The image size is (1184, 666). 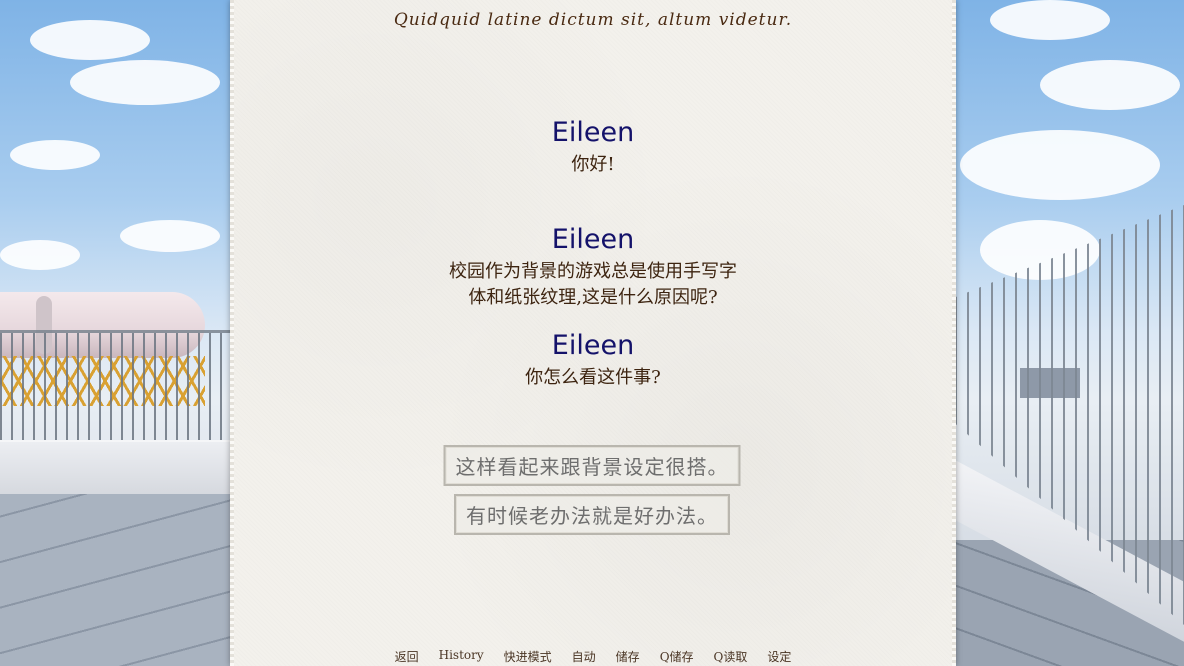 What do you see at coordinates (730, 657) in the screenshot?
I see `quick-menu-quick-load: Q读取` at bounding box center [730, 657].